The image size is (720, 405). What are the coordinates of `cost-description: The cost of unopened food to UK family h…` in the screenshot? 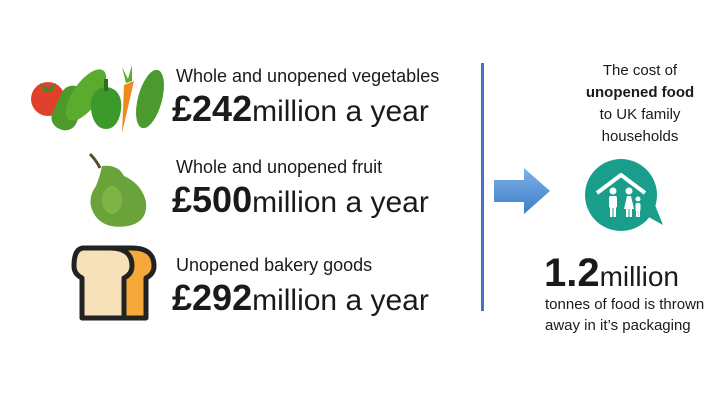 It's located at (640, 104).